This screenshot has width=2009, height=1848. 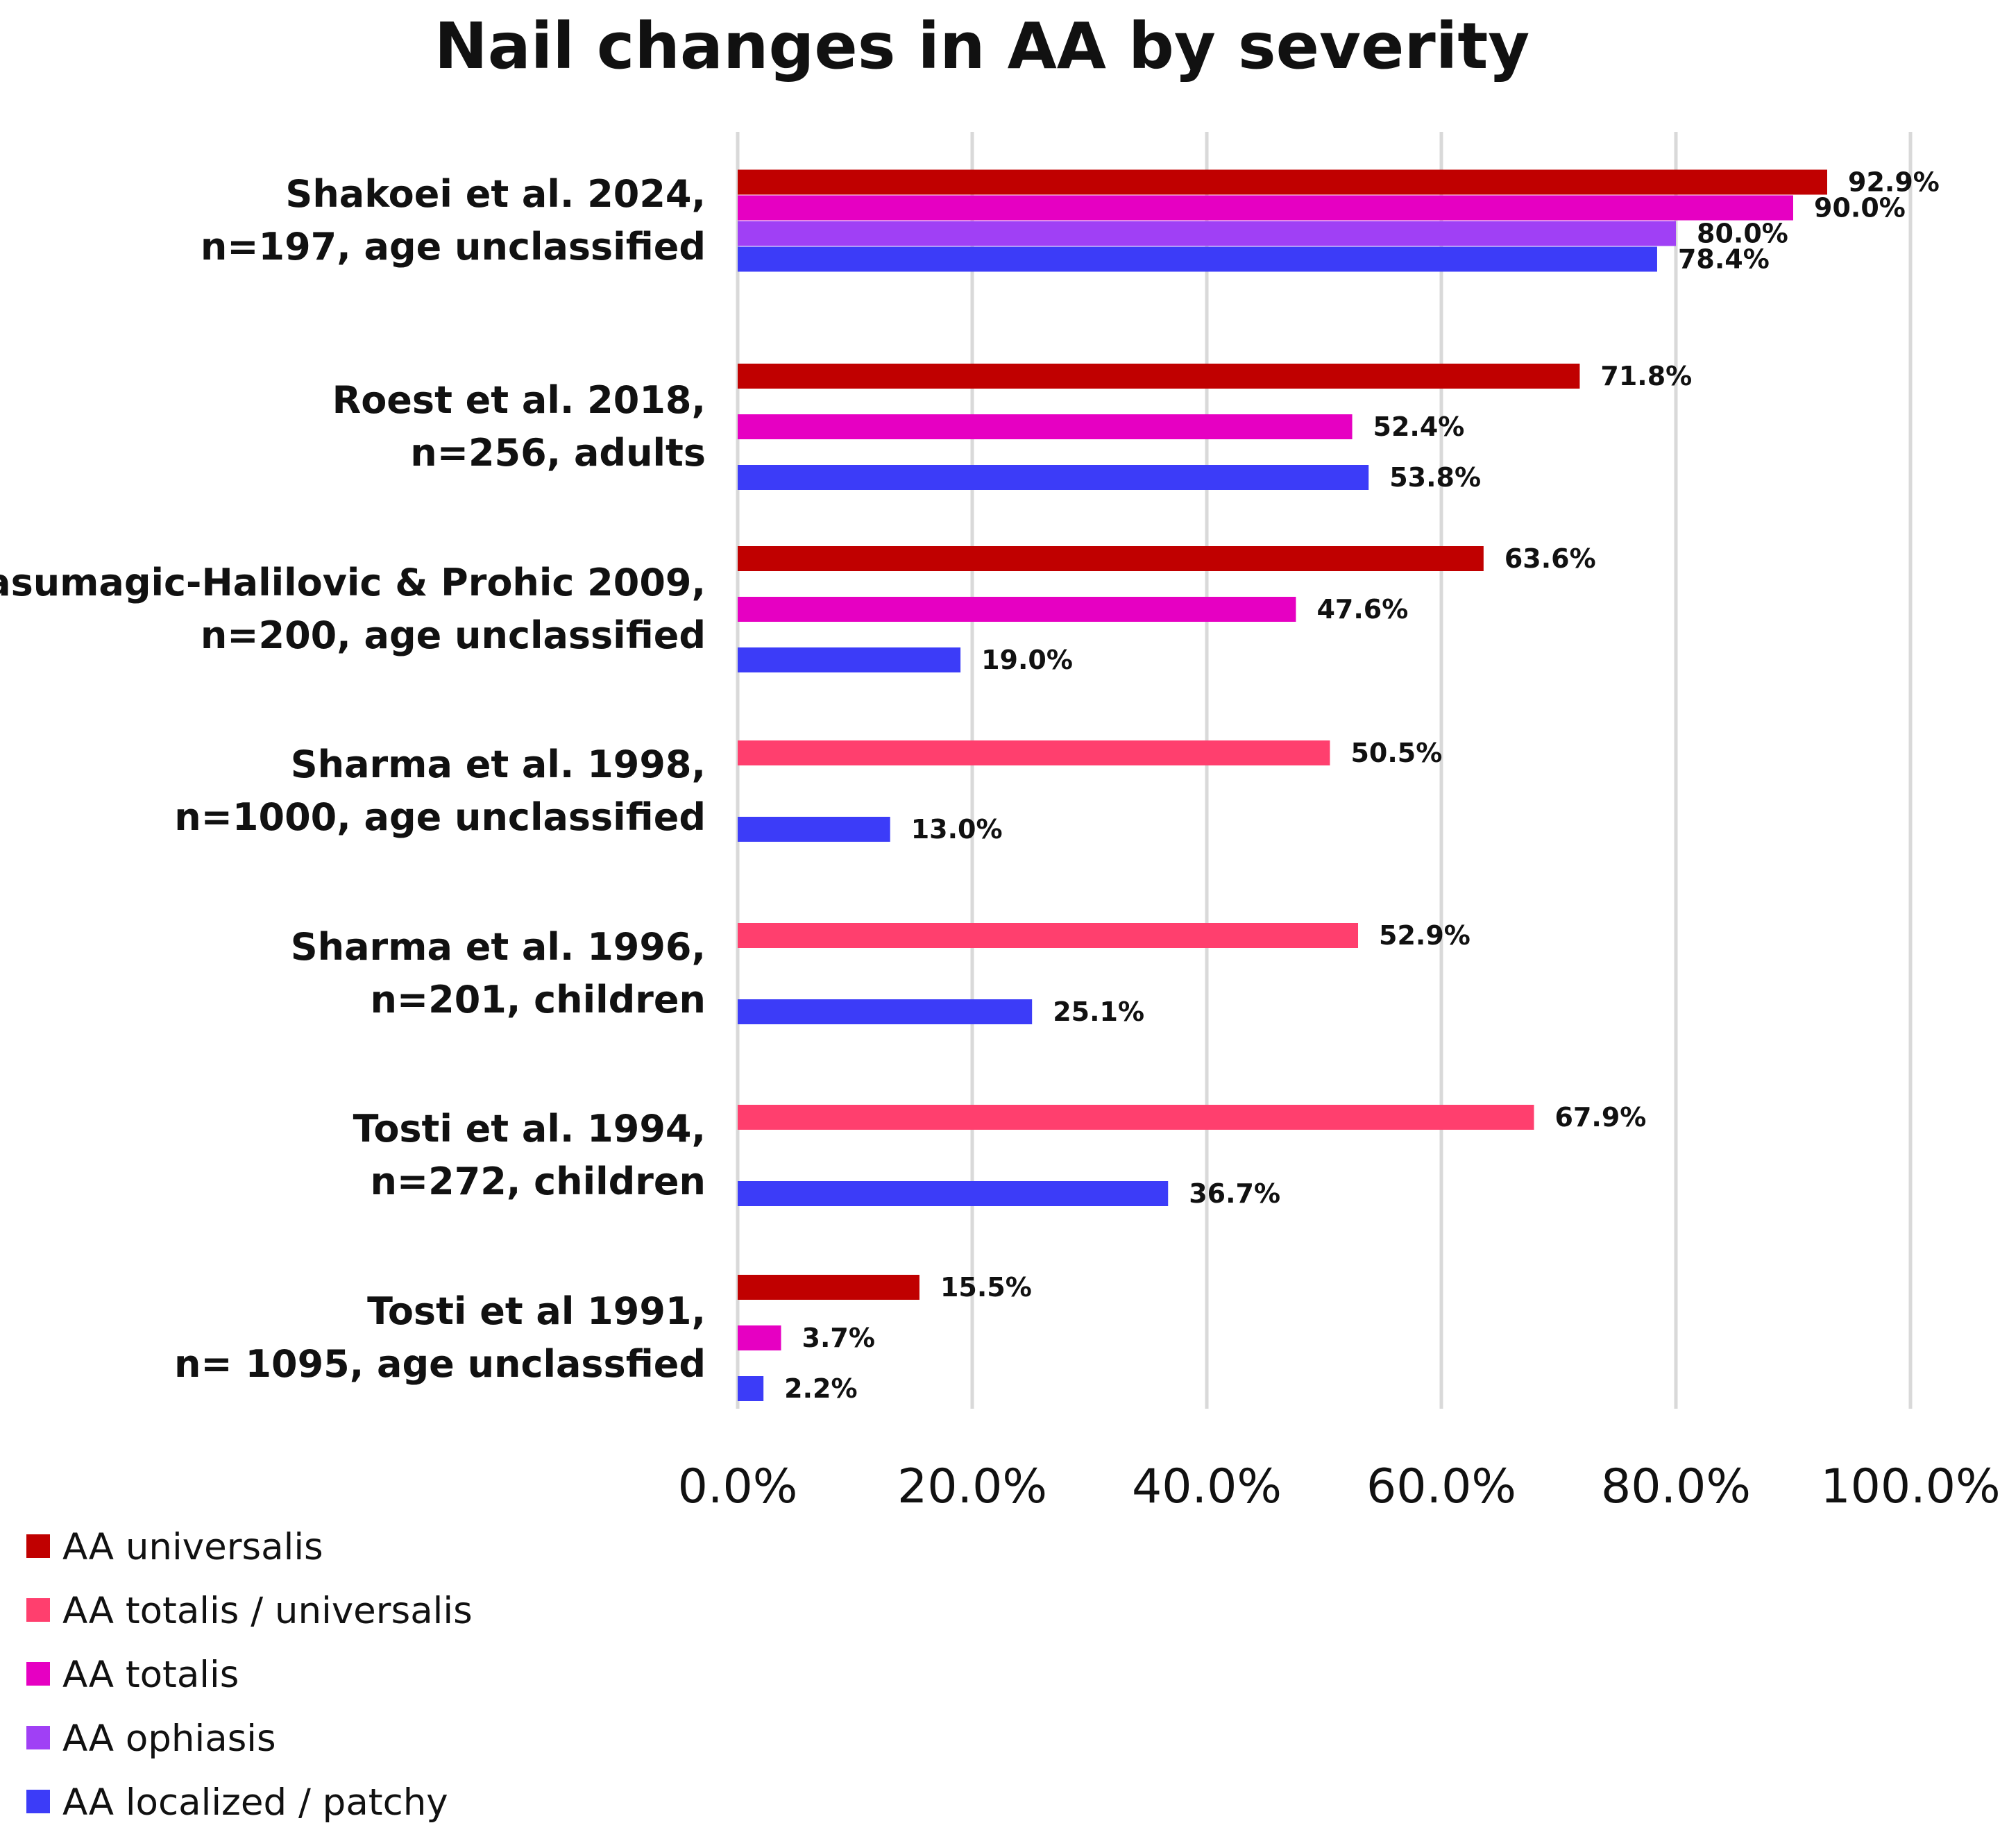 What do you see at coordinates (538, 1181) in the screenshot?
I see `category-label-line: n=272, children` at bounding box center [538, 1181].